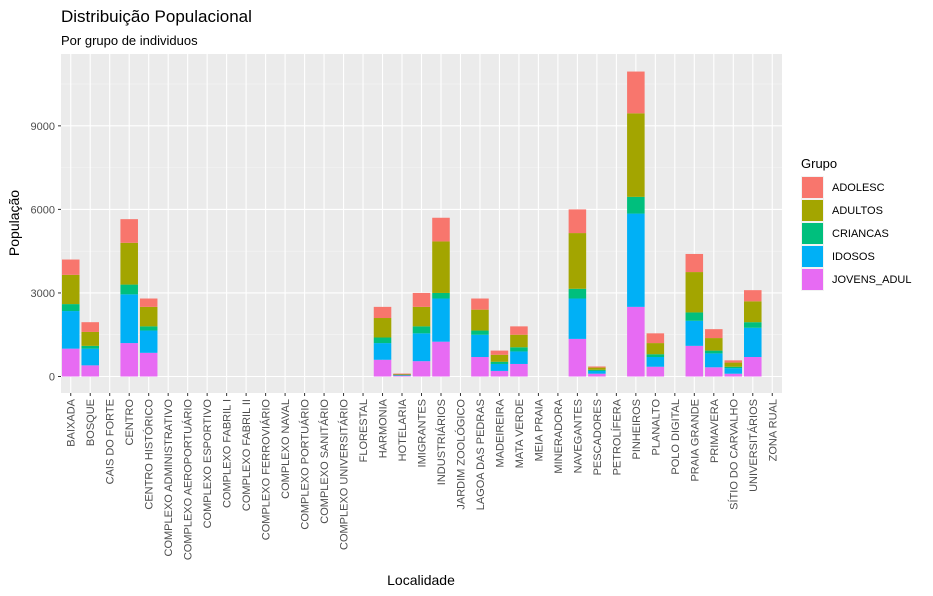 This screenshot has width=933, height=596. What do you see at coordinates (853, 257) in the screenshot?
I see `legend-label: IDOSOS` at bounding box center [853, 257].